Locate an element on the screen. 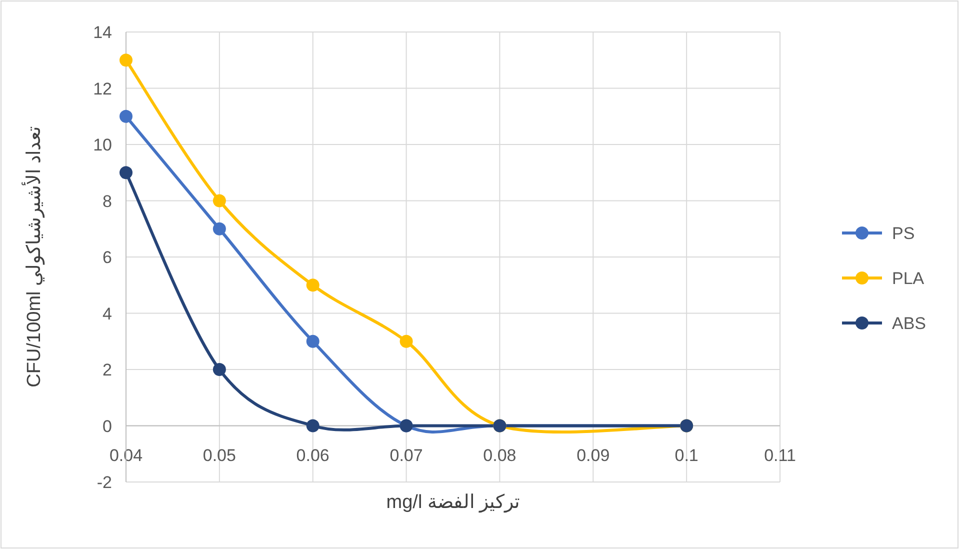  x-tick-label: 0.09 is located at coordinates (593, 455).